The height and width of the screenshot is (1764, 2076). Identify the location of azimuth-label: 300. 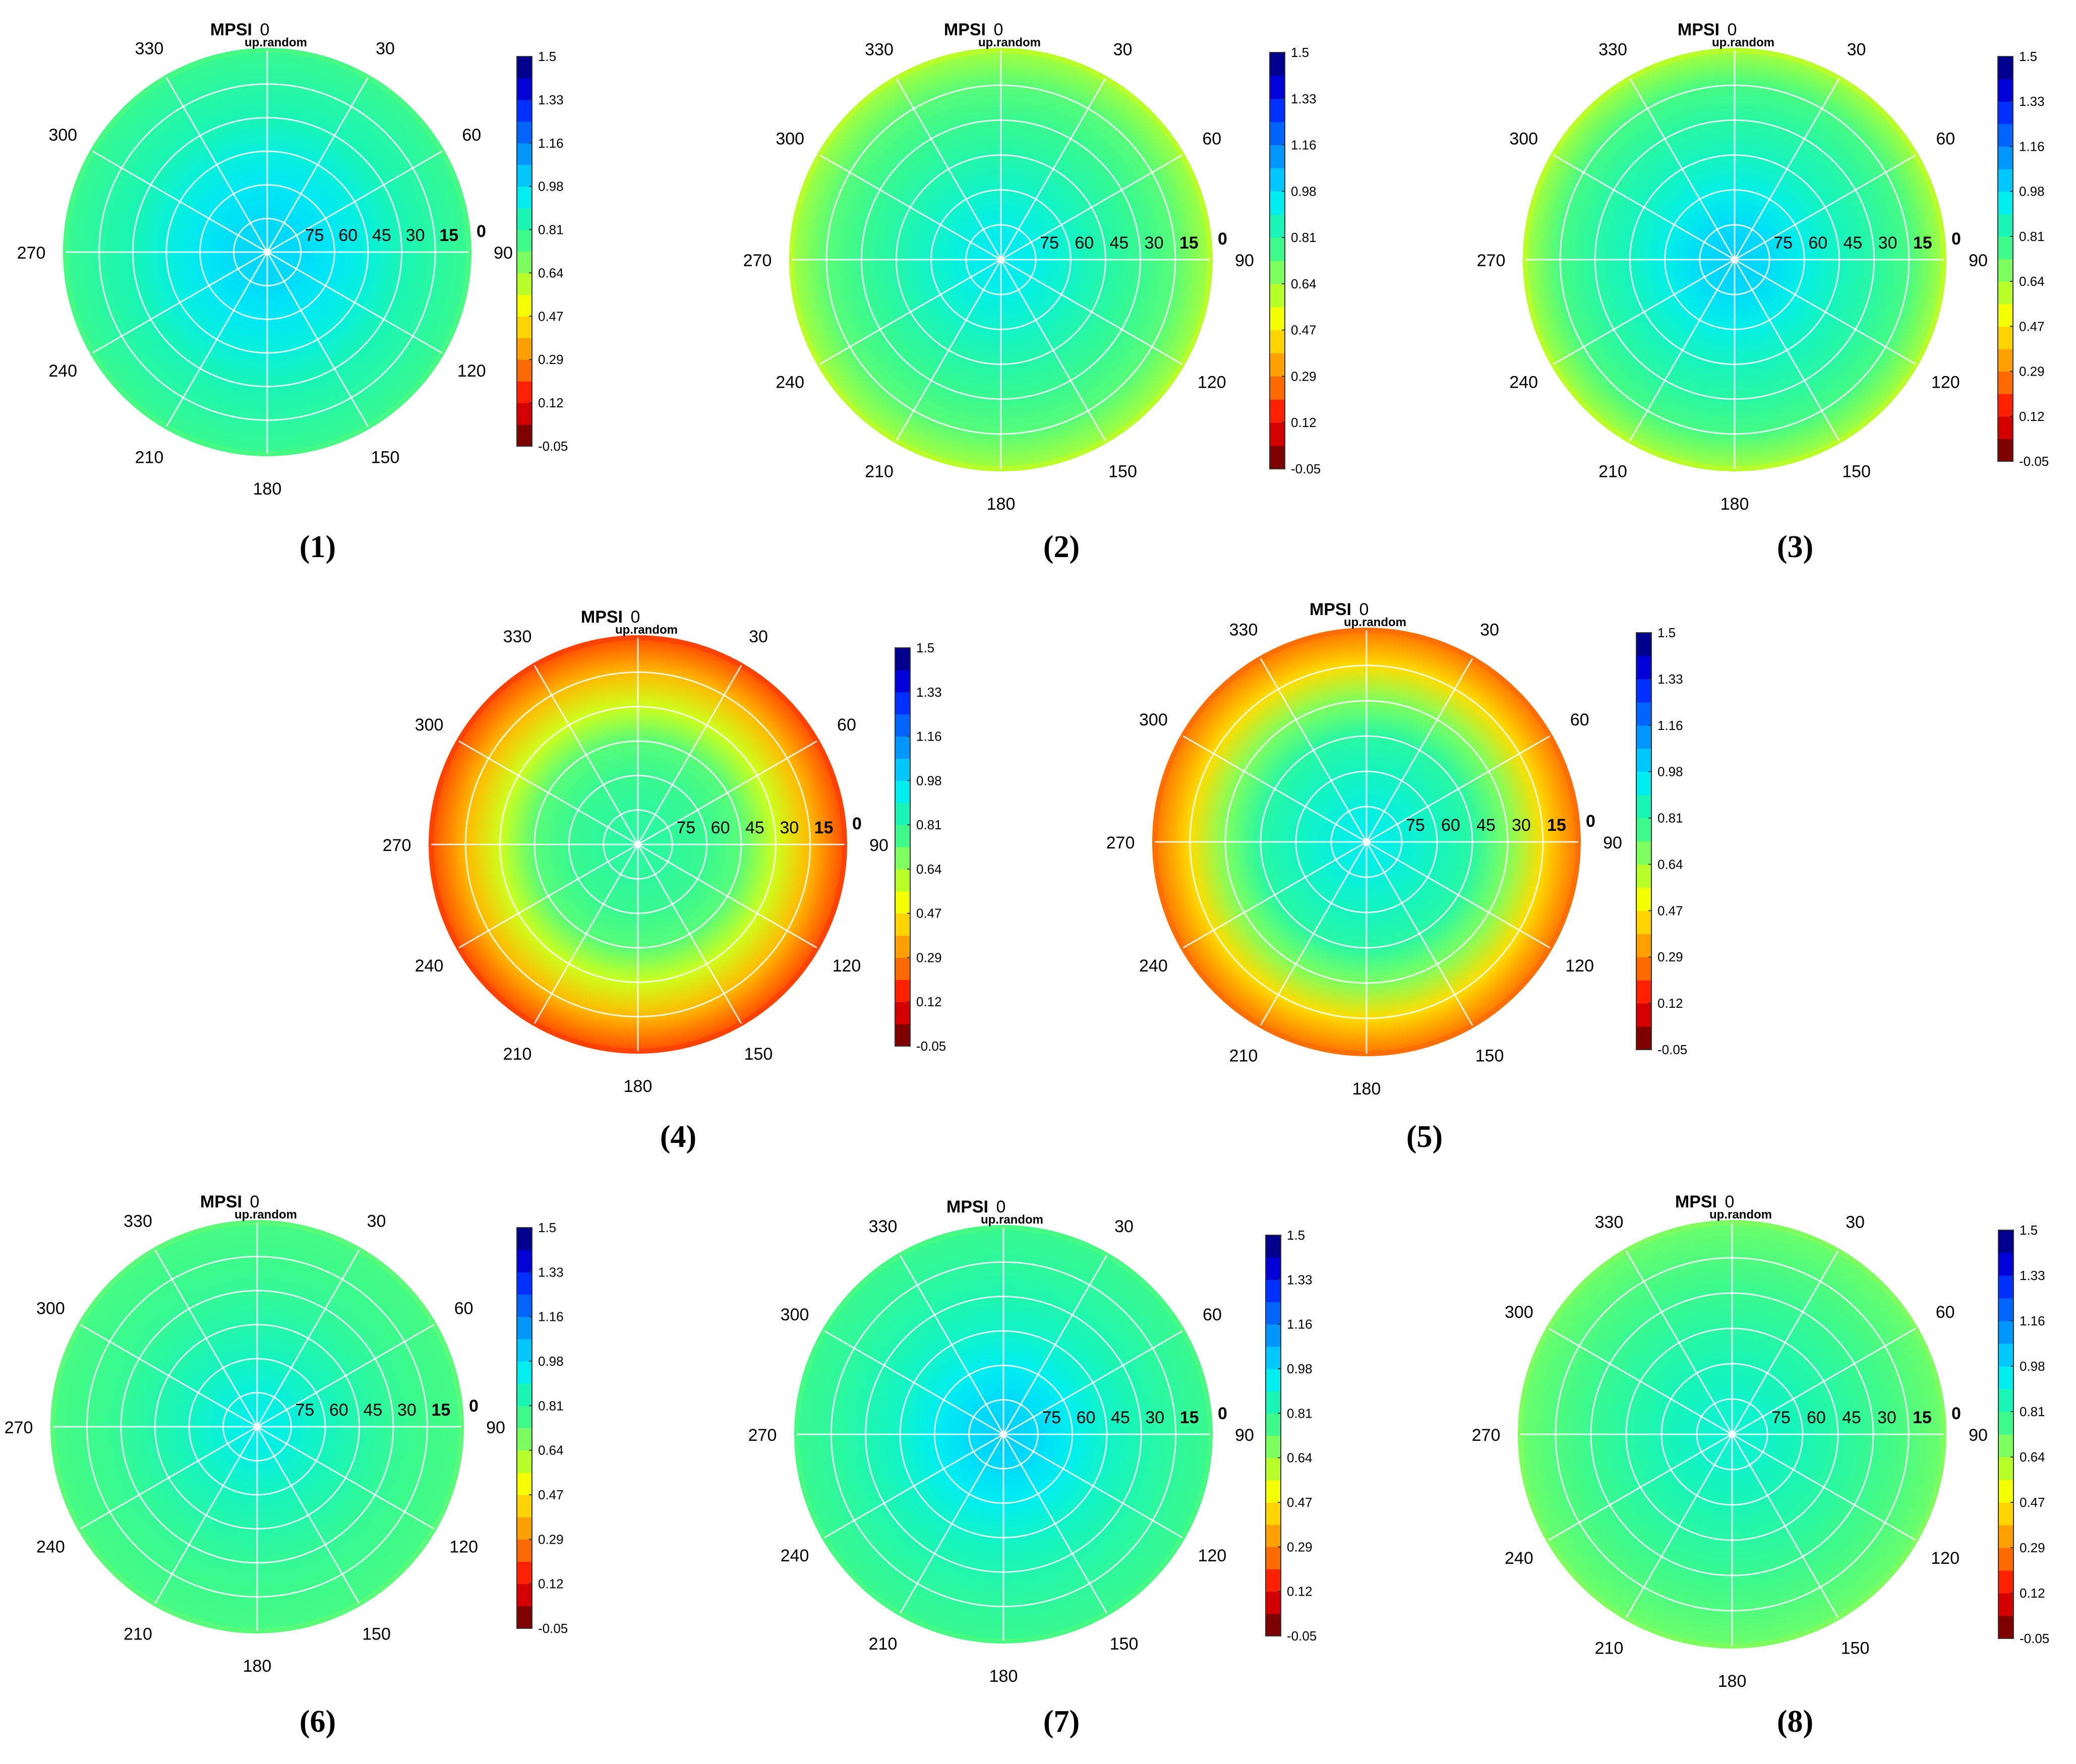
(1519, 1312).